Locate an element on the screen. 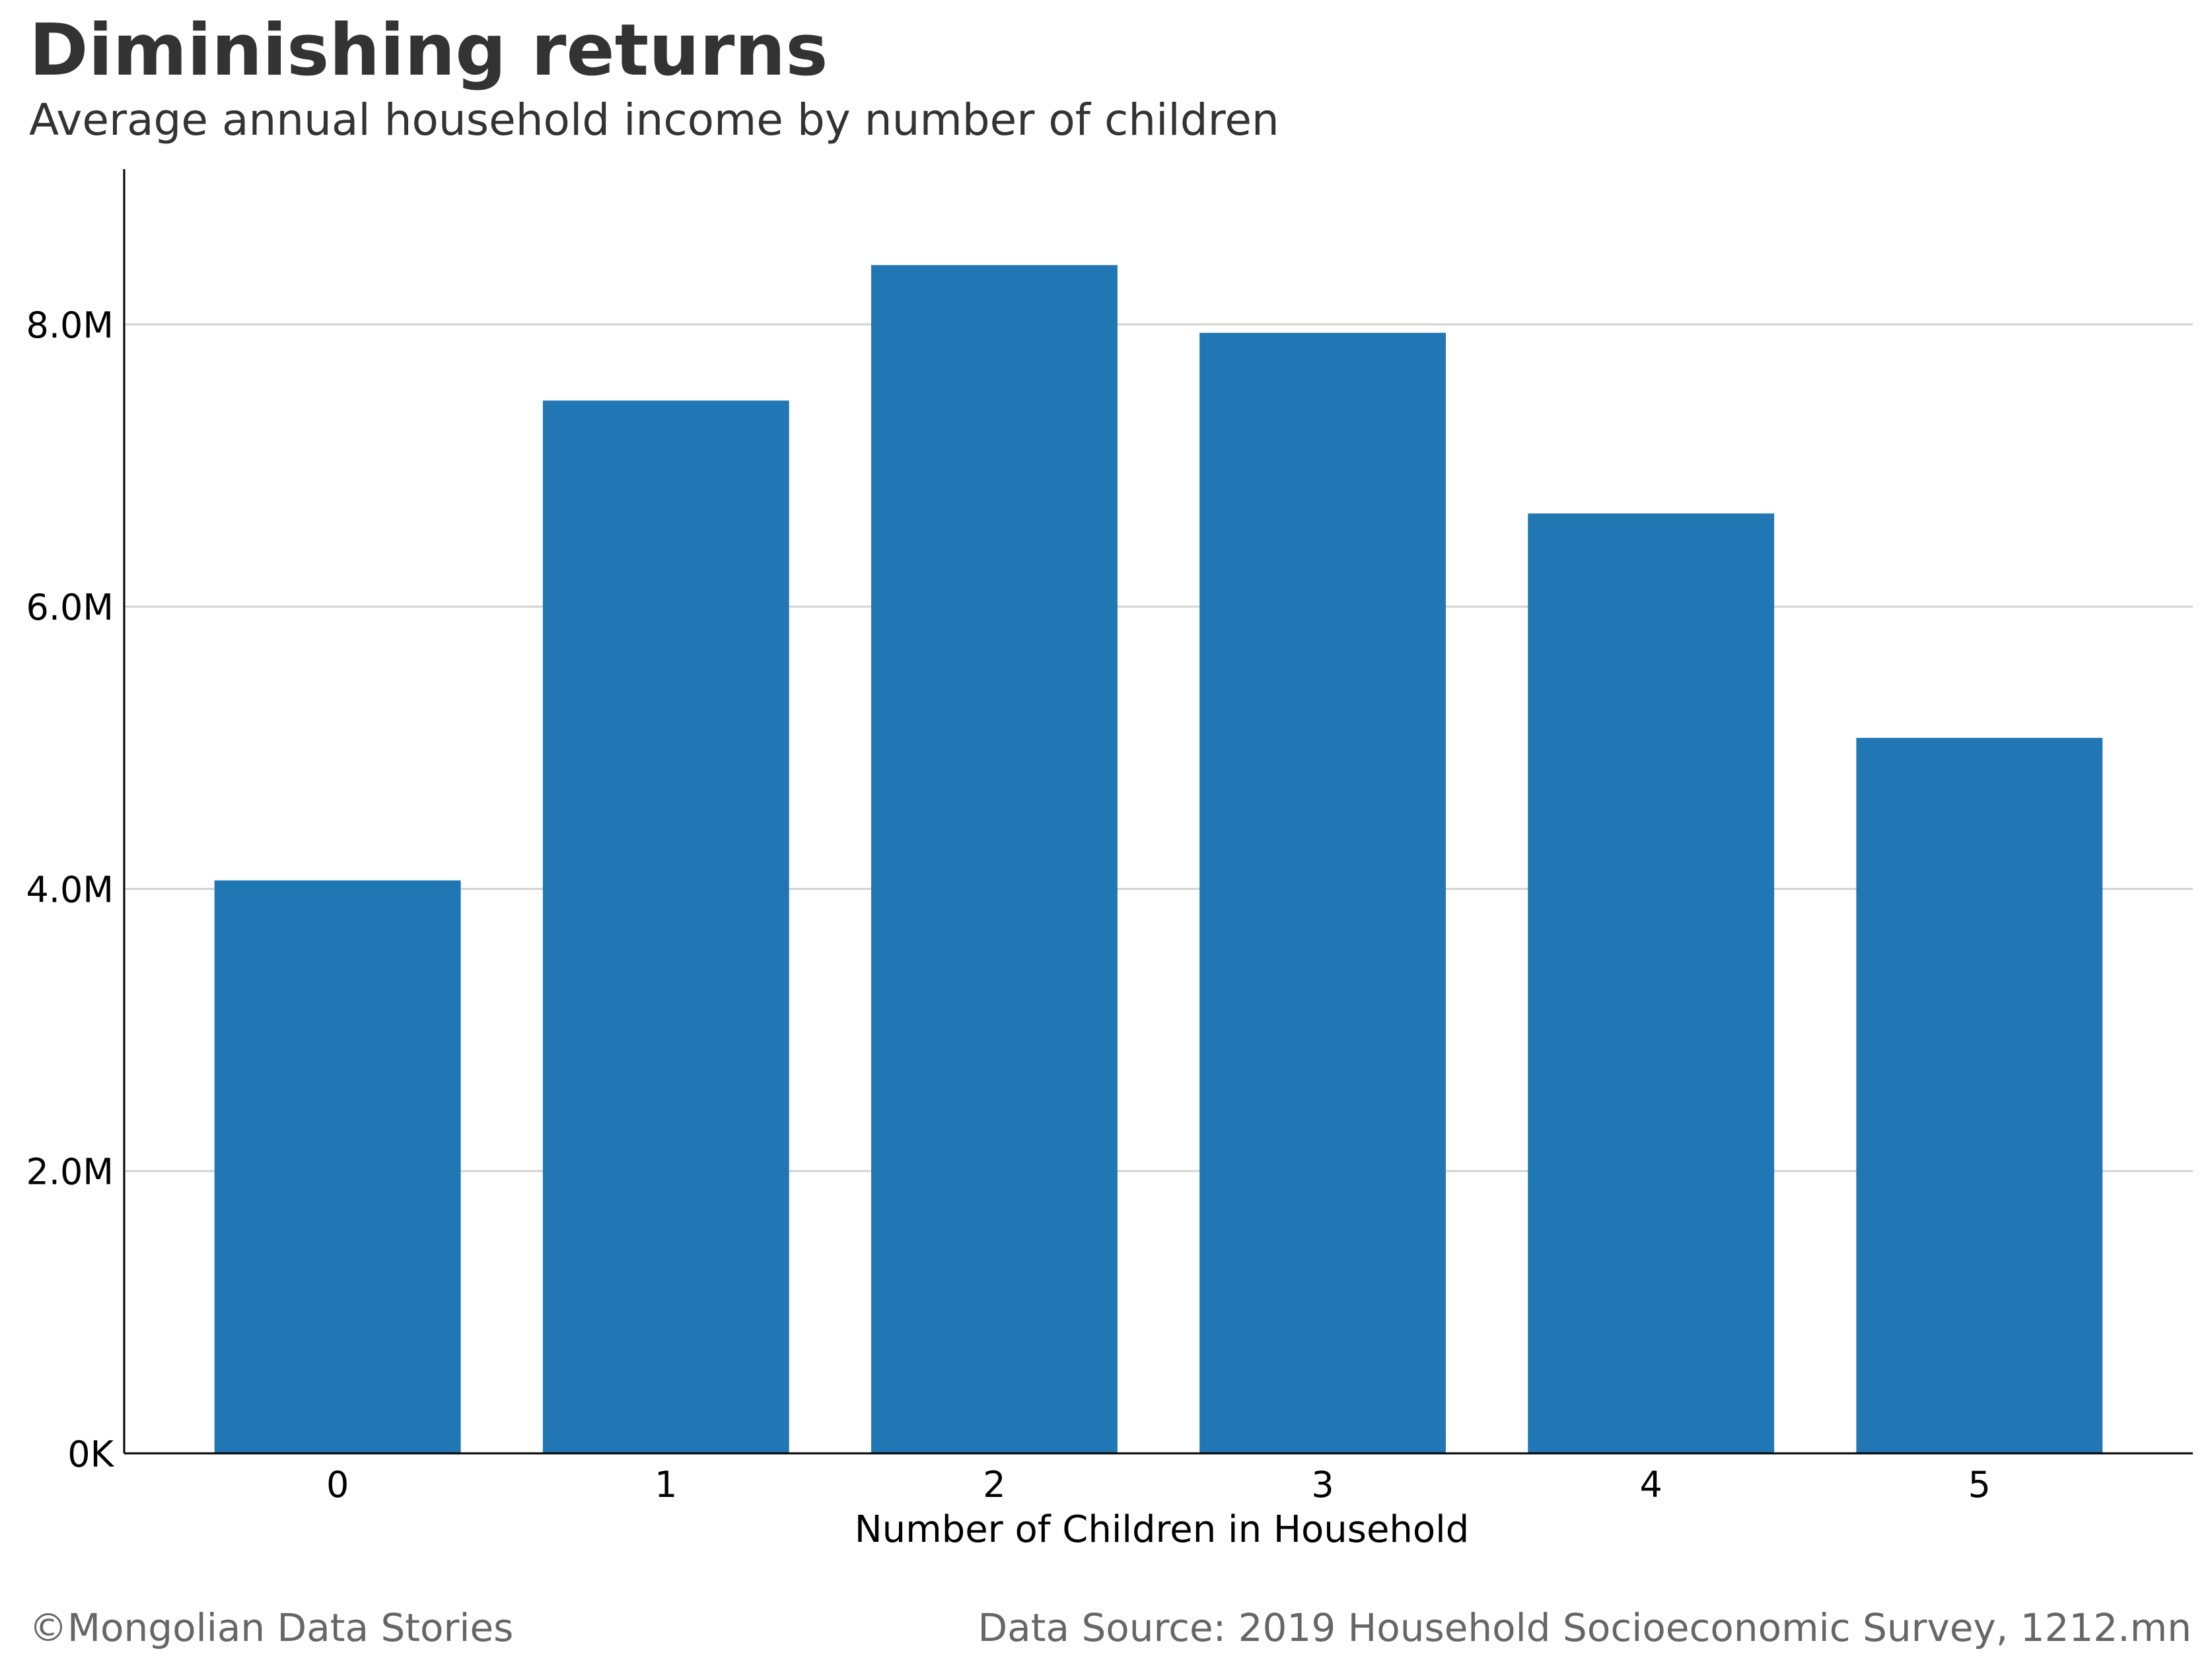 The height and width of the screenshot is (1672, 2212). footer-credit: ©Mongolian Data Stories is located at coordinates (271, 1627).